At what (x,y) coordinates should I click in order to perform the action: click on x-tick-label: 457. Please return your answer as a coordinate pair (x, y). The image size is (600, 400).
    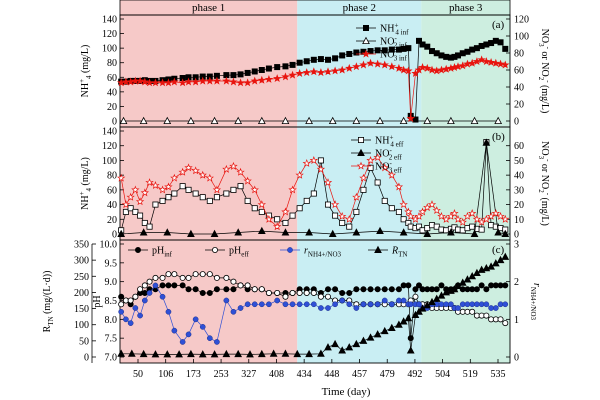
    Looking at the image, I should click on (359, 374).